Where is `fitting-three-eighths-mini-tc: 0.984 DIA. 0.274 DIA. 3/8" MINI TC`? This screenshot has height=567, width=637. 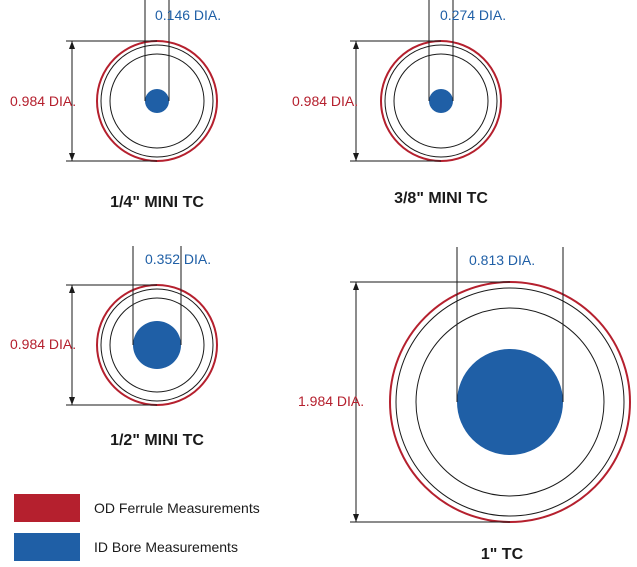
fitting-three-eighths-mini-tc: 0.984 DIA. 0.274 DIA. 3/8" MINI TC is located at coordinates (399, 103).